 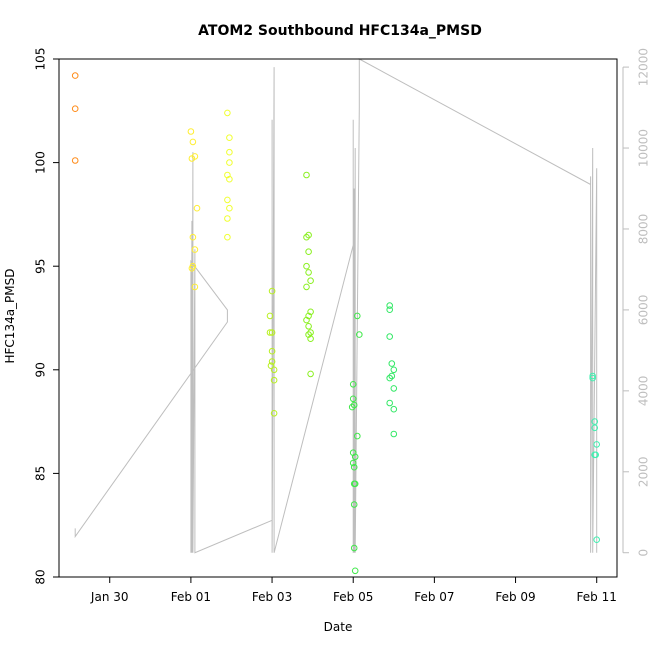 I want to click on y-tick-label: 80, so click(x=41, y=576).